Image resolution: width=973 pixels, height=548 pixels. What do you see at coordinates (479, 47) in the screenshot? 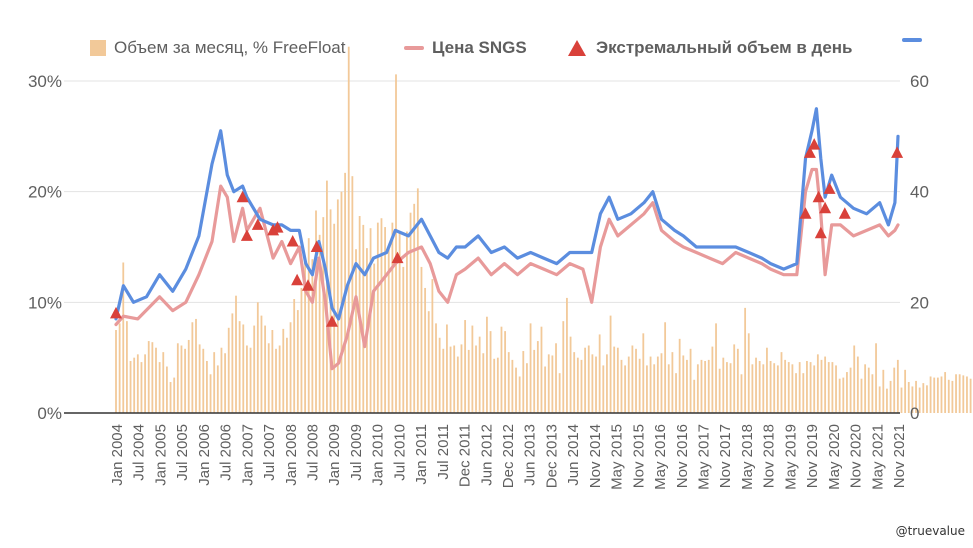
I see `legend-label-price: Цена SNGS` at bounding box center [479, 47].